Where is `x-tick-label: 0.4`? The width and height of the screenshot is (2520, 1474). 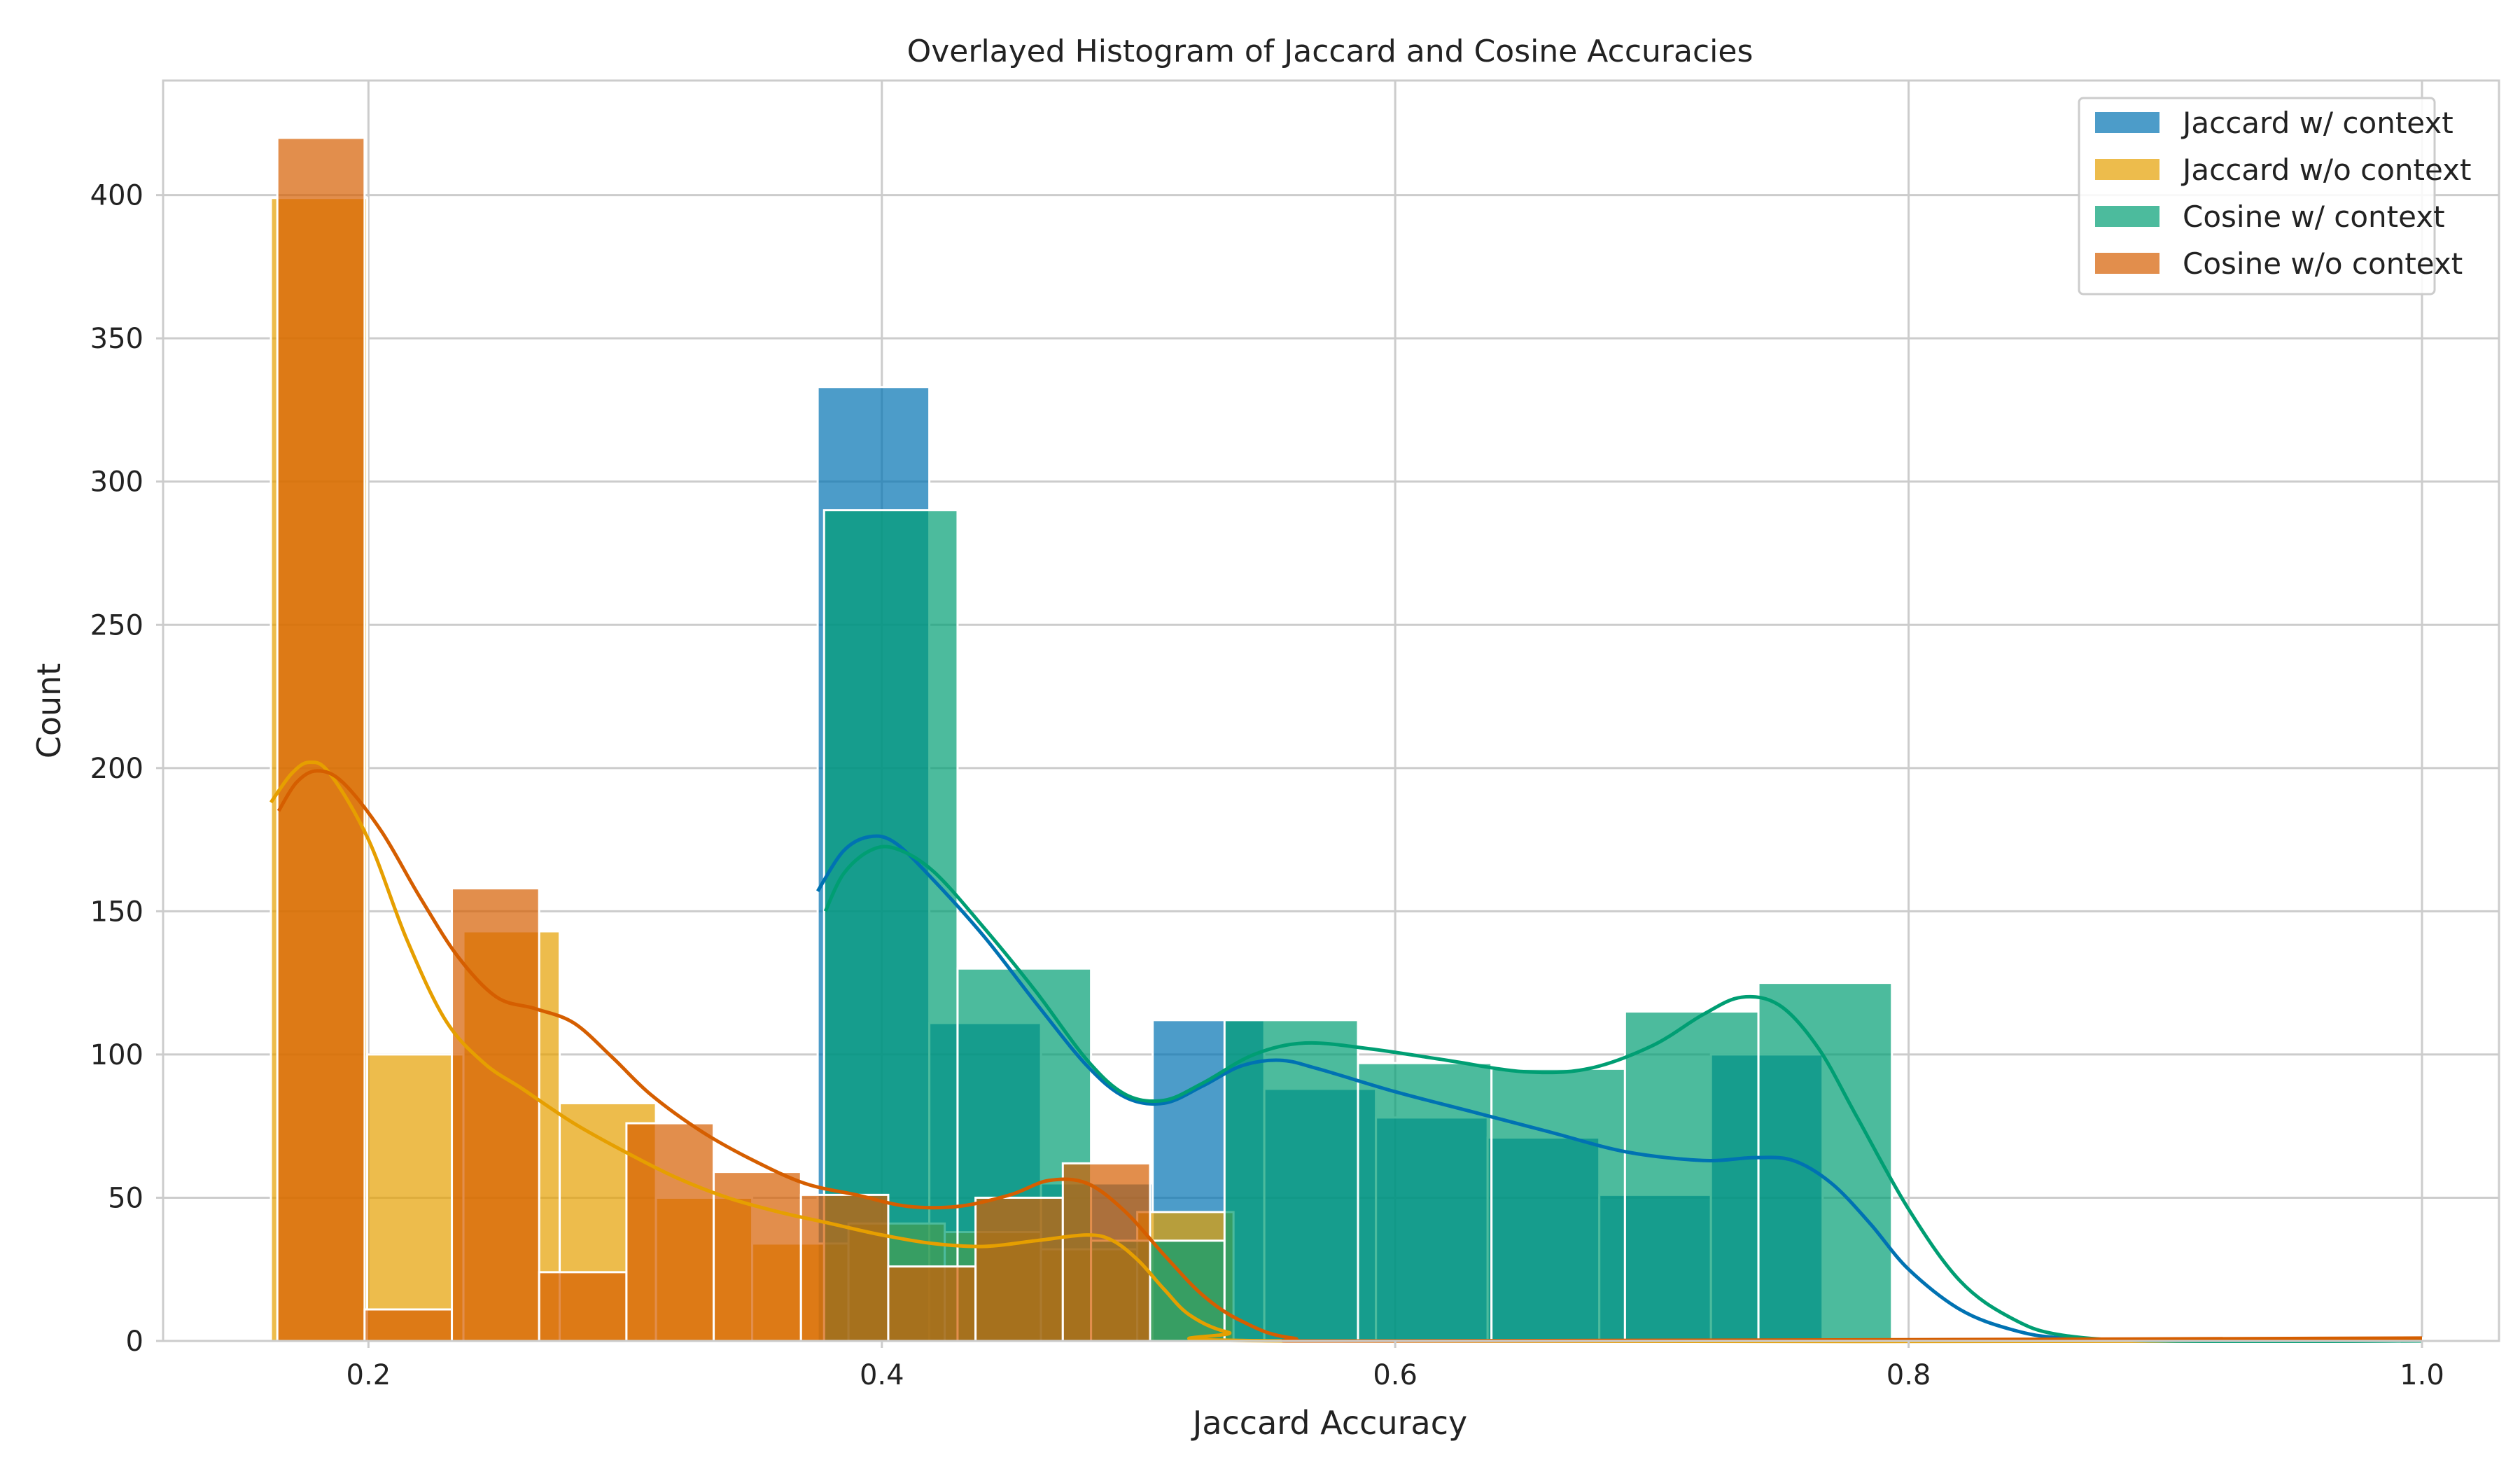
x-tick-label: 0.4 is located at coordinates (882, 1375).